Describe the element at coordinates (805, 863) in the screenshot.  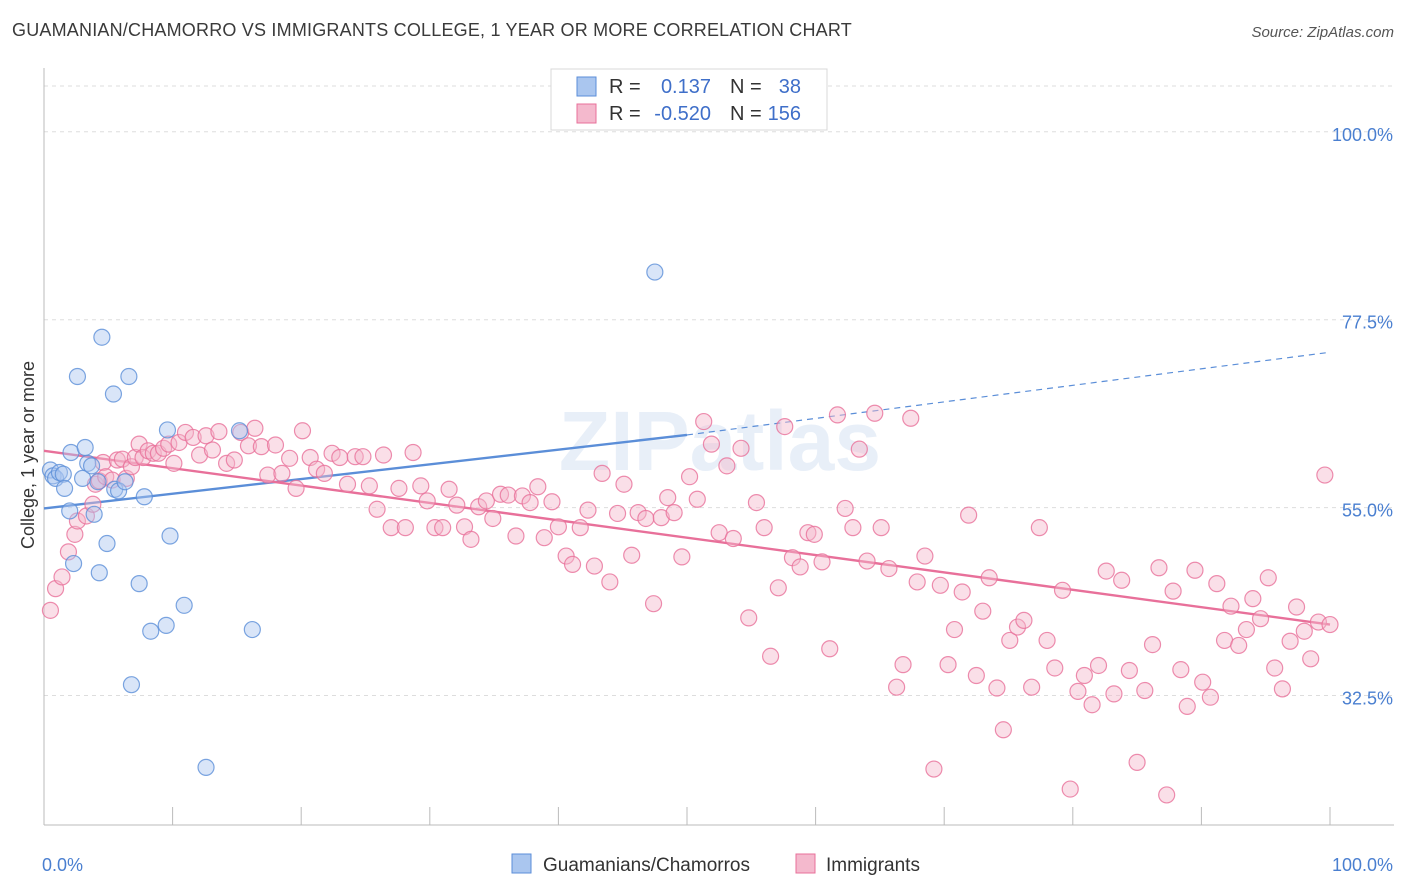
I see `bottom-legend-swatch-pink` at that location.